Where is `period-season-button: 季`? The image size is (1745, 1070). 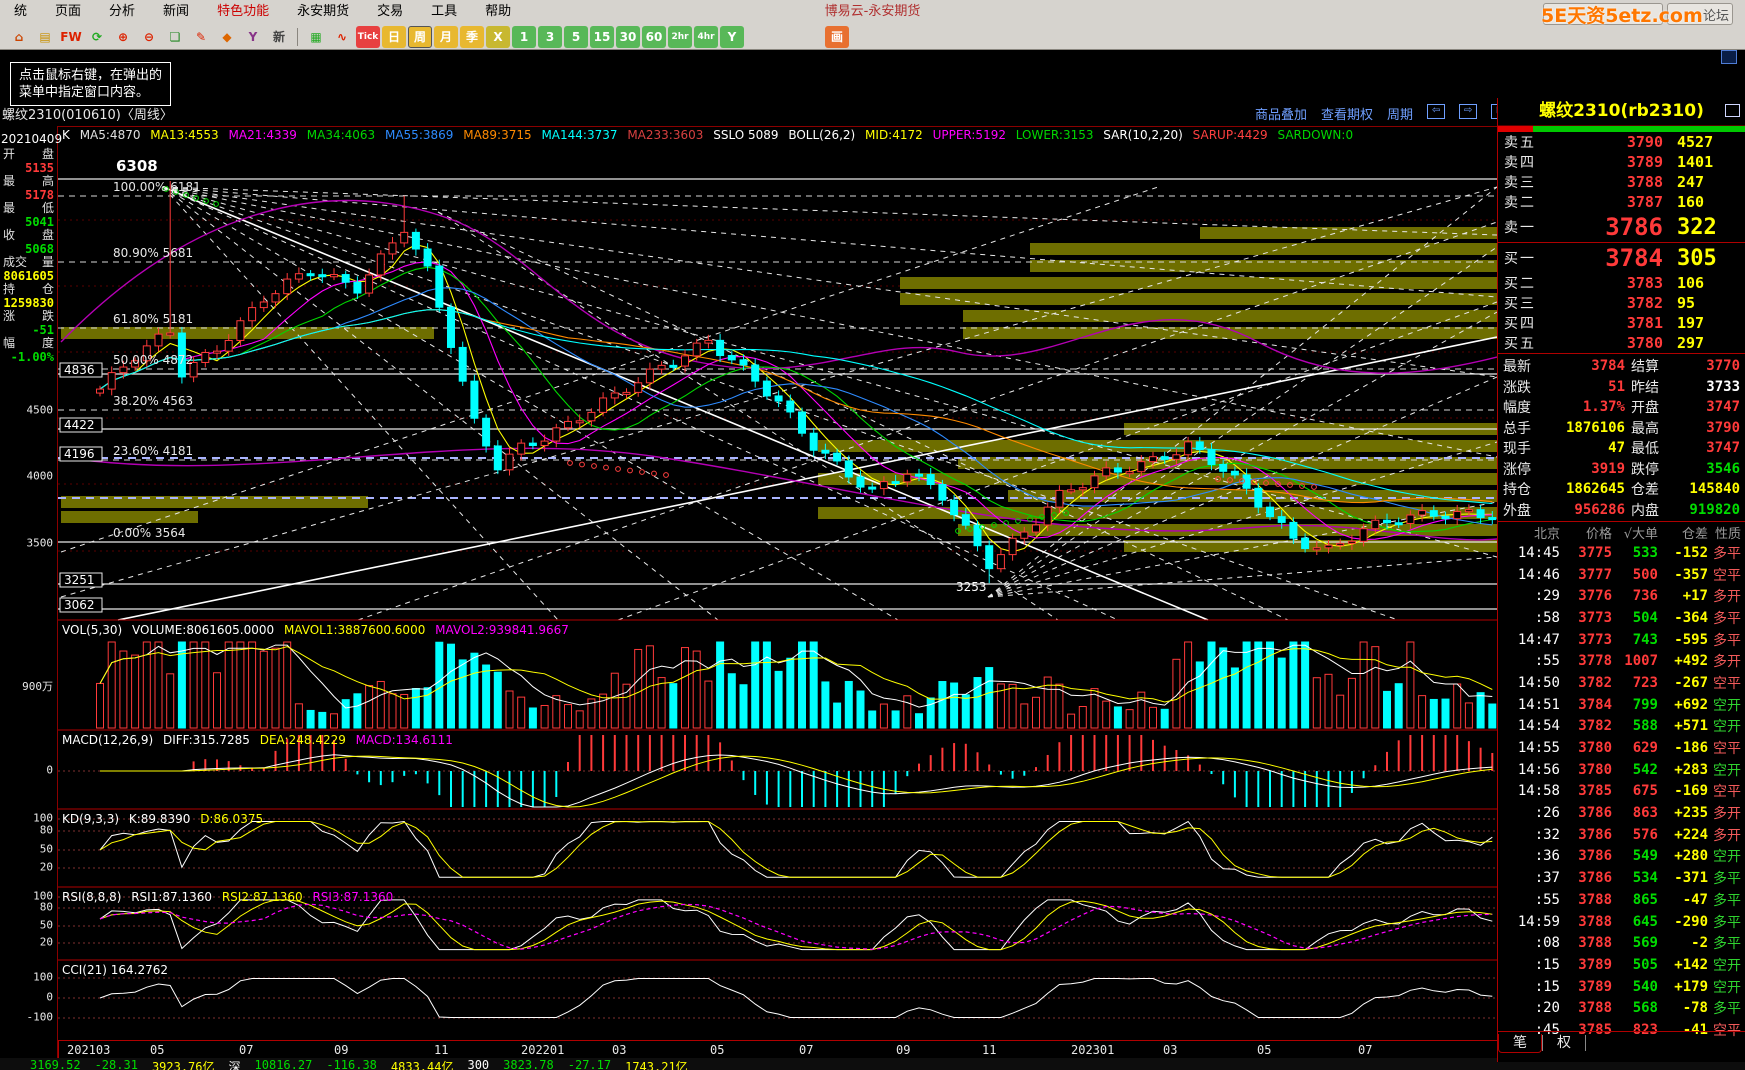
period-season-button: 季 is located at coordinates (472, 36).